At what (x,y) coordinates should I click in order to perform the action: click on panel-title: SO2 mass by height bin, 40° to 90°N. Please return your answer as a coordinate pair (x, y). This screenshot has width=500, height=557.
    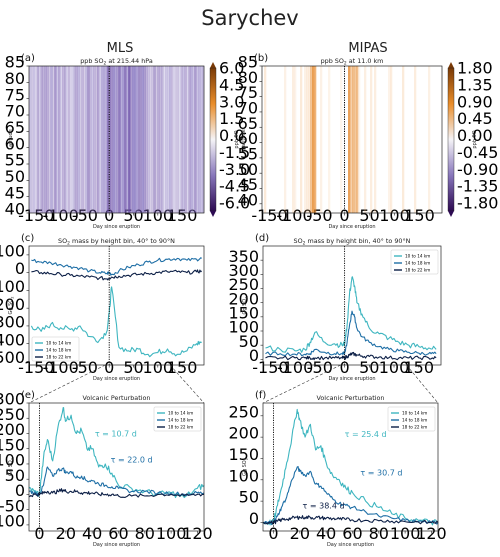
    Looking at the image, I should click on (116, 242).